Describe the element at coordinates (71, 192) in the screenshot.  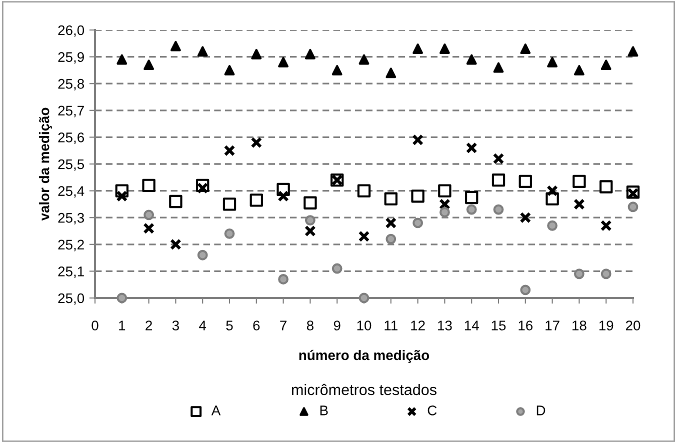
I see `y-tick-label: 25,4` at that location.